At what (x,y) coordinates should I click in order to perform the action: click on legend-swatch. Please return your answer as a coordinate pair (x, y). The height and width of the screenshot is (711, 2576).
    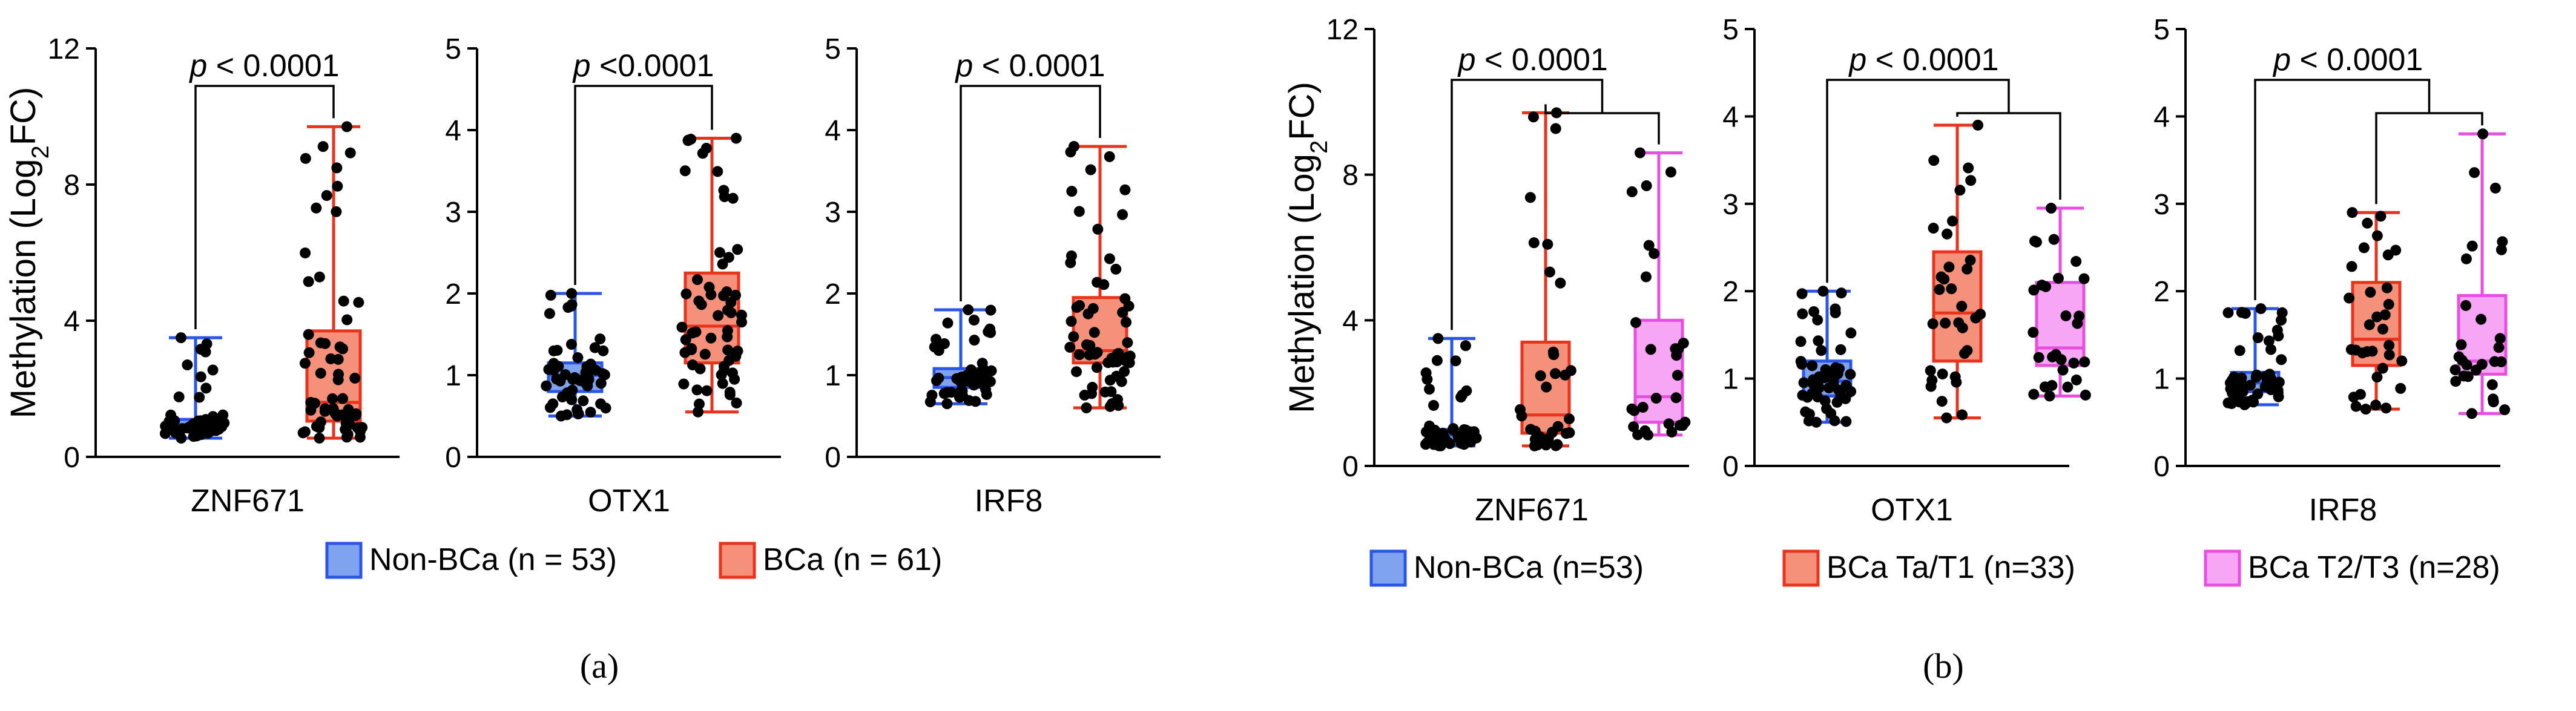
    Looking at the image, I should click on (1388, 568).